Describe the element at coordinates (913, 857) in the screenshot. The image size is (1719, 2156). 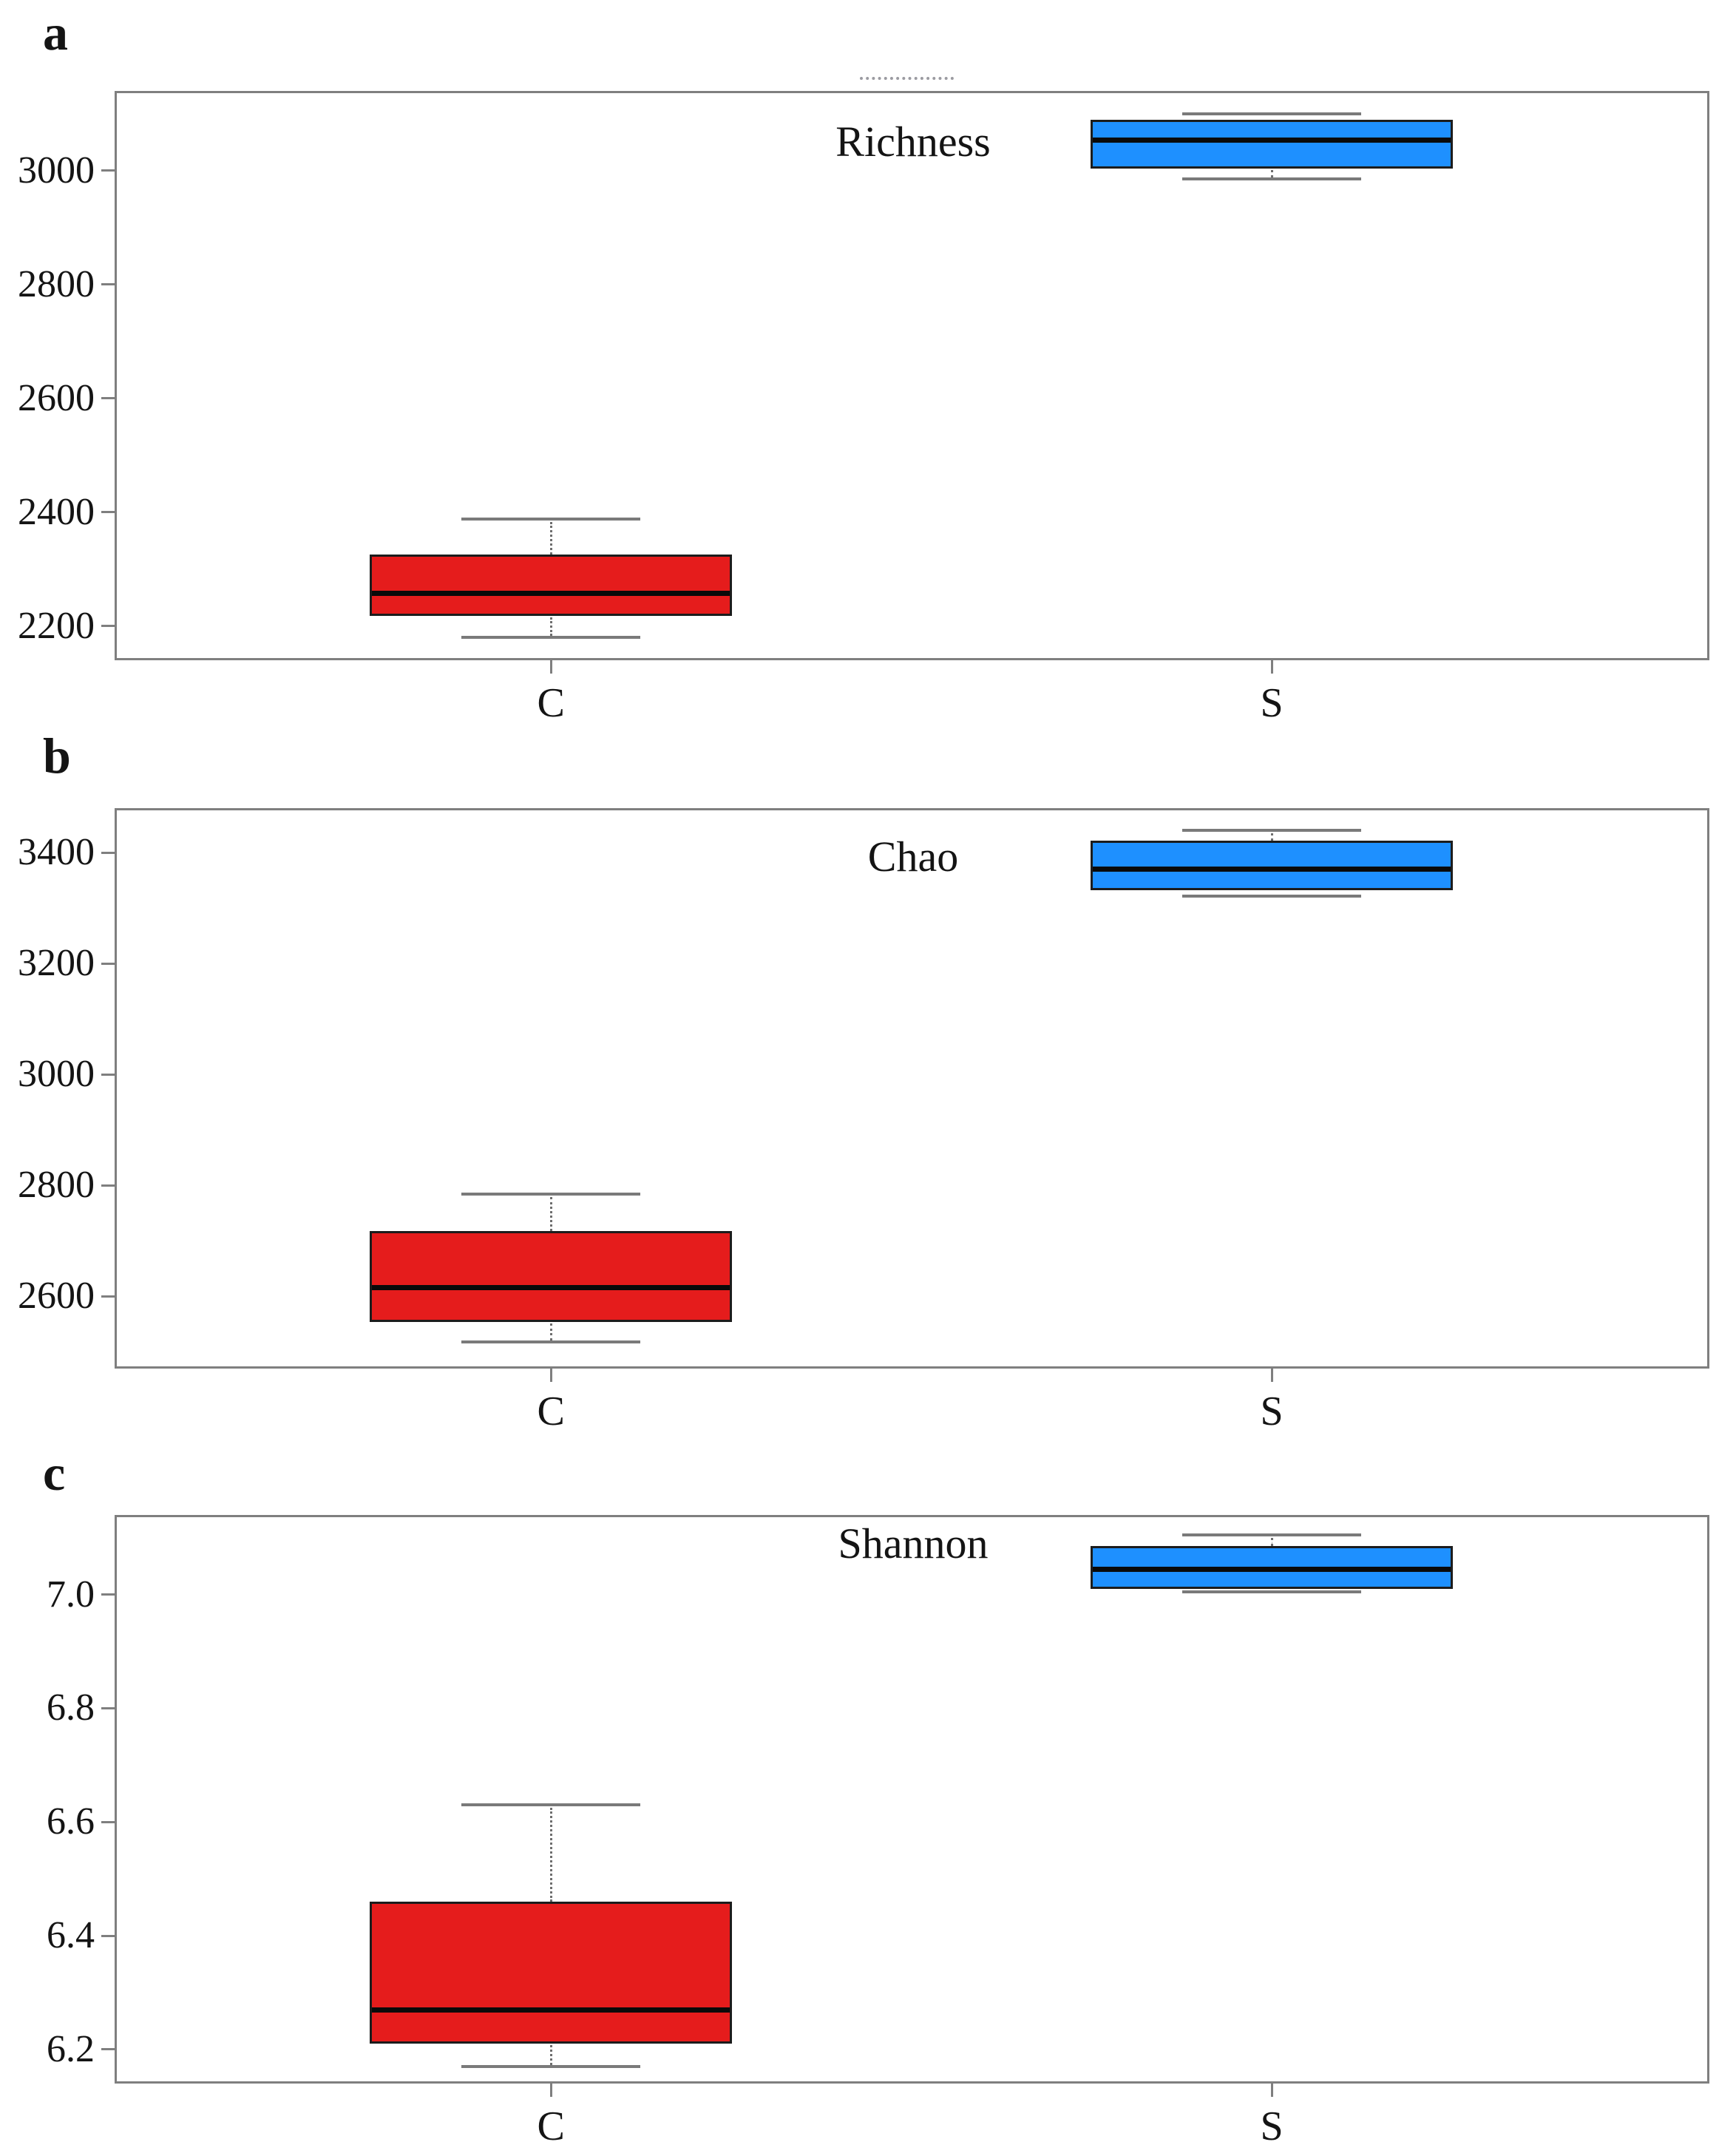
I see `plot-title-b: Chao` at that location.